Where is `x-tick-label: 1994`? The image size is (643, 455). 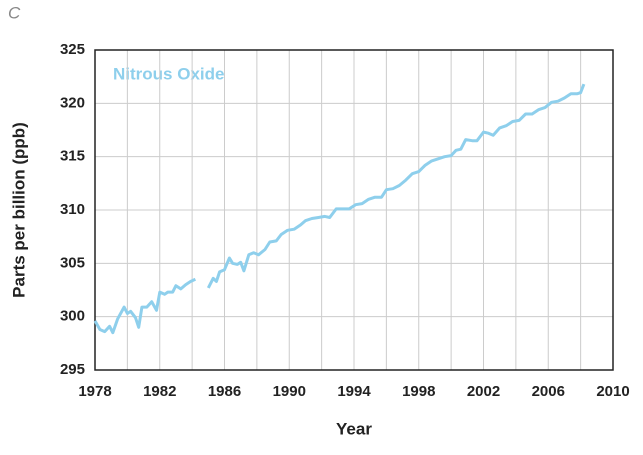 x-tick-label: 1994 is located at coordinates (354, 391).